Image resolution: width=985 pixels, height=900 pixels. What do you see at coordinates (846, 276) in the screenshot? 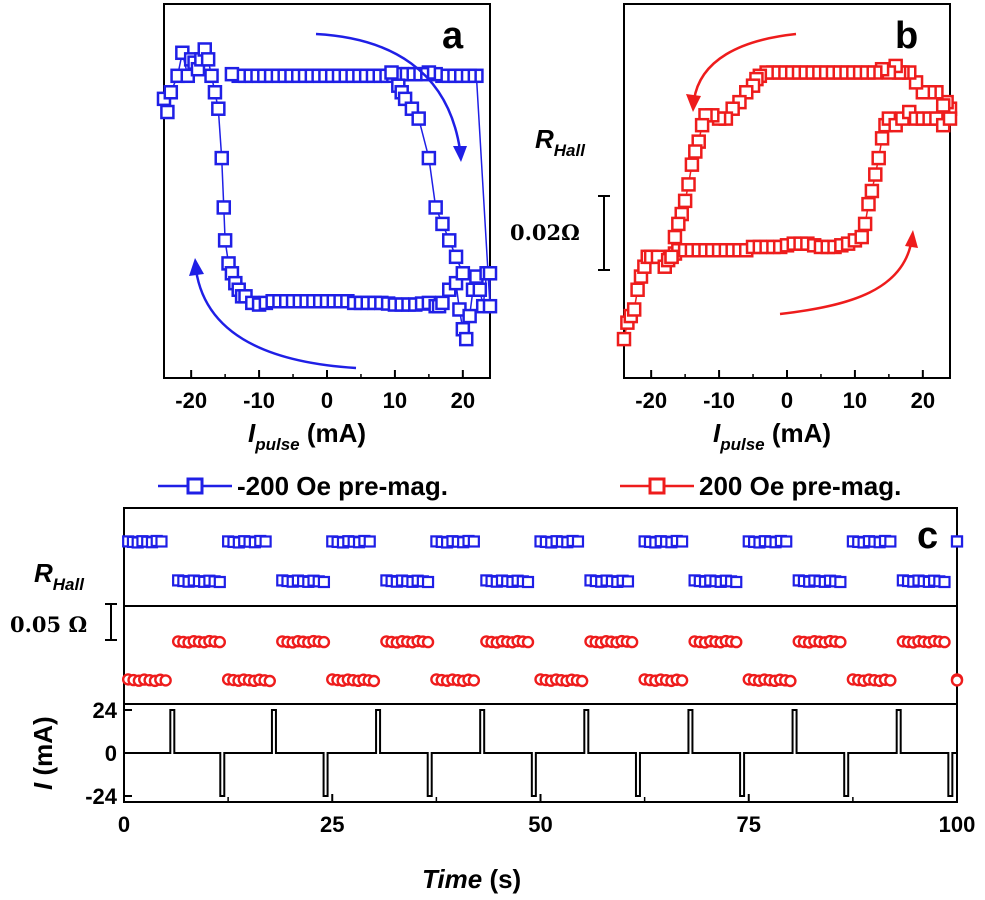
I see `panel-b-arrow-bottom` at bounding box center [846, 276].